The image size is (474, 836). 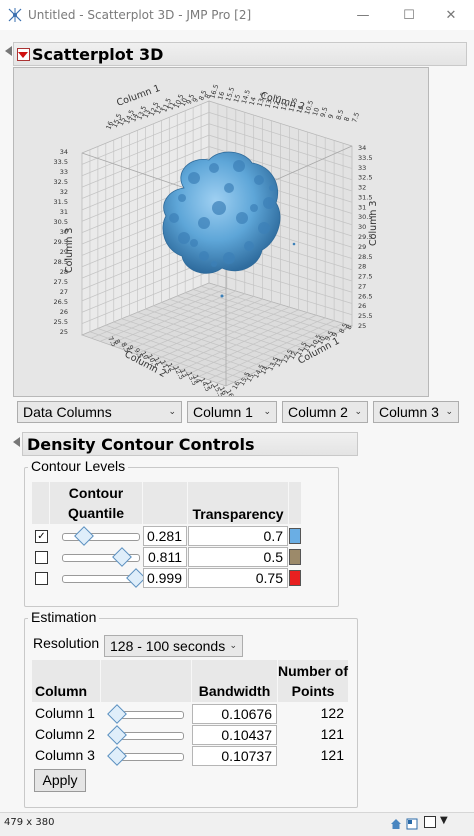 What do you see at coordinates (316, 112) in the screenshot?
I see `tick-label-column-2-top: 10` at bounding box center [316, 112].